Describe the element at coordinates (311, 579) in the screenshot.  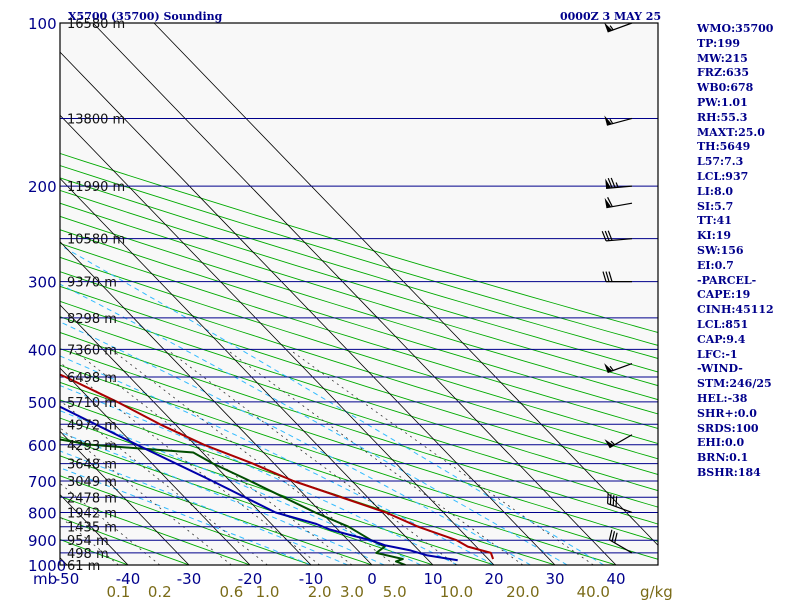
I see `temperature-tick-label: -10` at that location.